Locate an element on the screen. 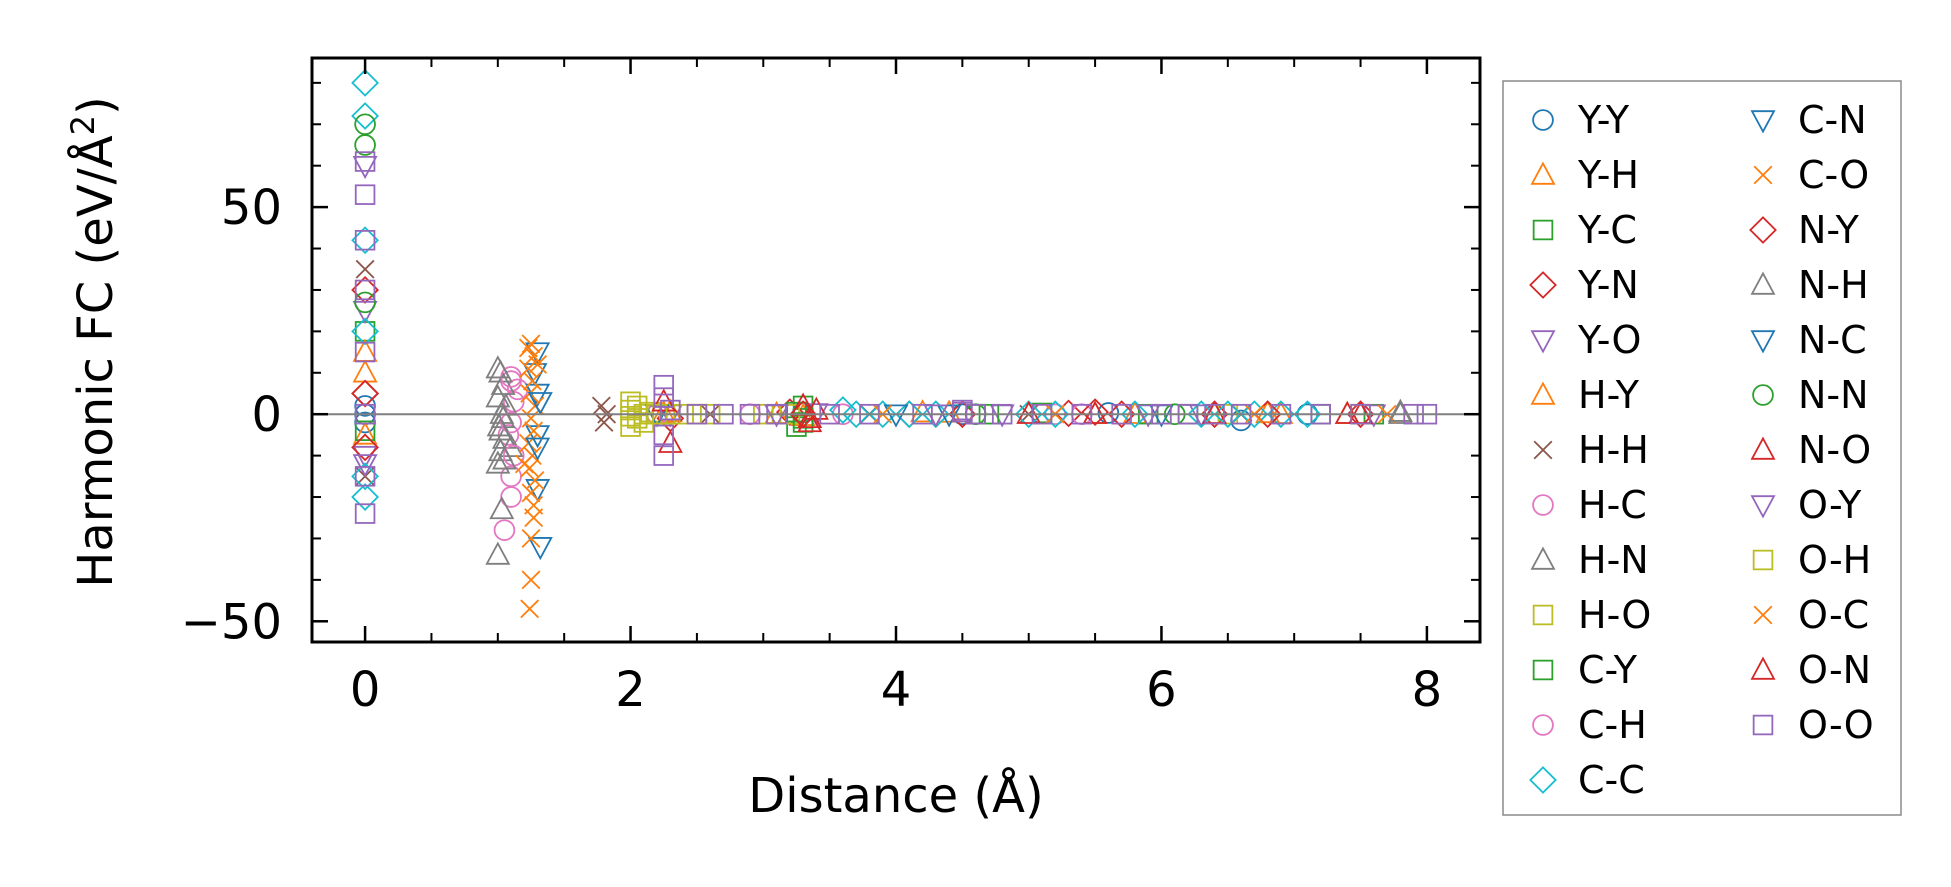 The height and width of the screenshot is (887, 1951). legend-marker-N-C is located at coordinates (1763, 342).